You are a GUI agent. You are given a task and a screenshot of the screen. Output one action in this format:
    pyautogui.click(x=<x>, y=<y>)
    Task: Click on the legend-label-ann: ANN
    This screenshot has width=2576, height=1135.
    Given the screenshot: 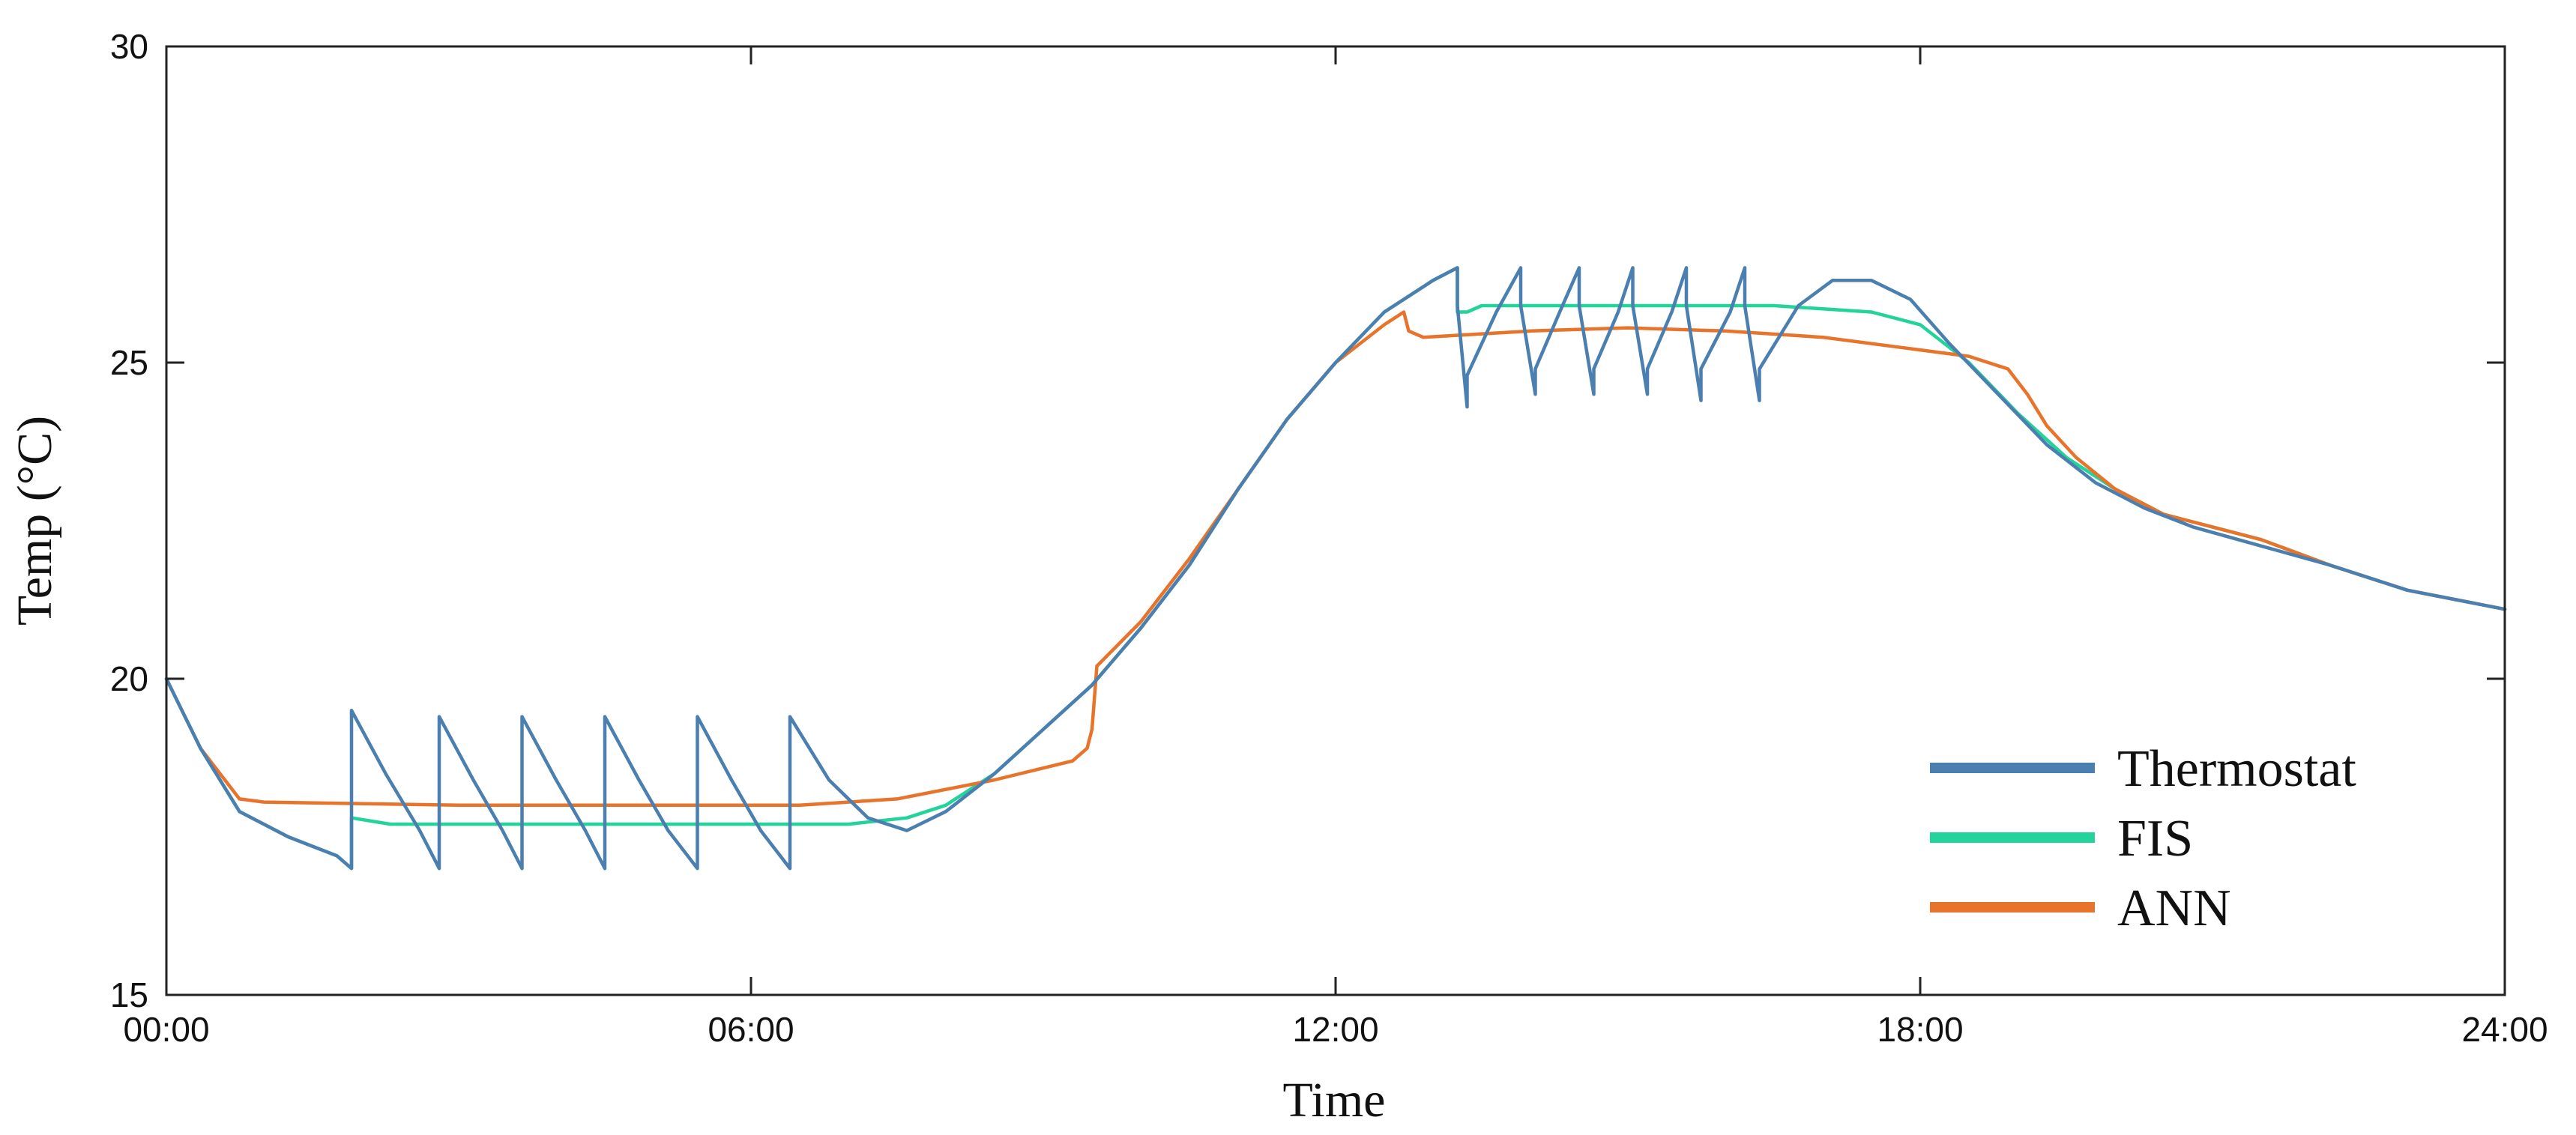 What is the action you would take?
    pyautogui.click(x=2174, y=908)
    